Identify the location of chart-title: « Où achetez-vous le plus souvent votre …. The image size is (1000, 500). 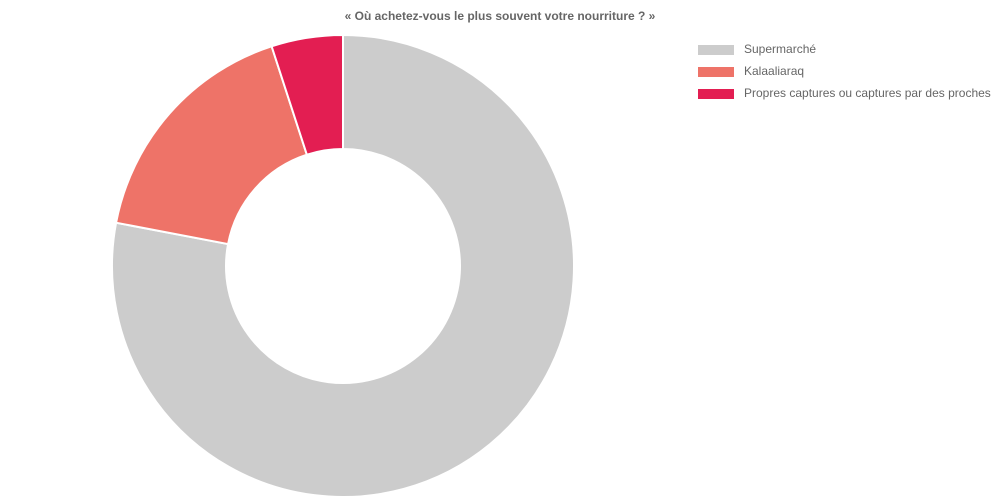
(500, 16).